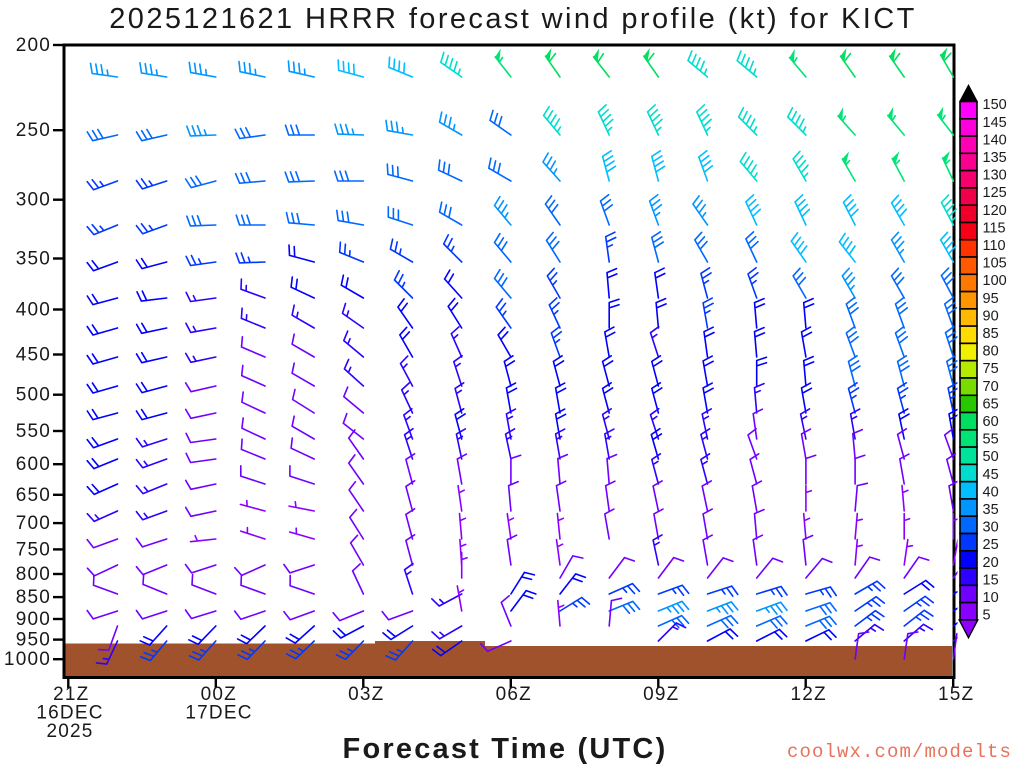  What do you see at coordinates (33, 464) in the screenshot?
I see `svg-text: 600` at bounding box center [33, 464].